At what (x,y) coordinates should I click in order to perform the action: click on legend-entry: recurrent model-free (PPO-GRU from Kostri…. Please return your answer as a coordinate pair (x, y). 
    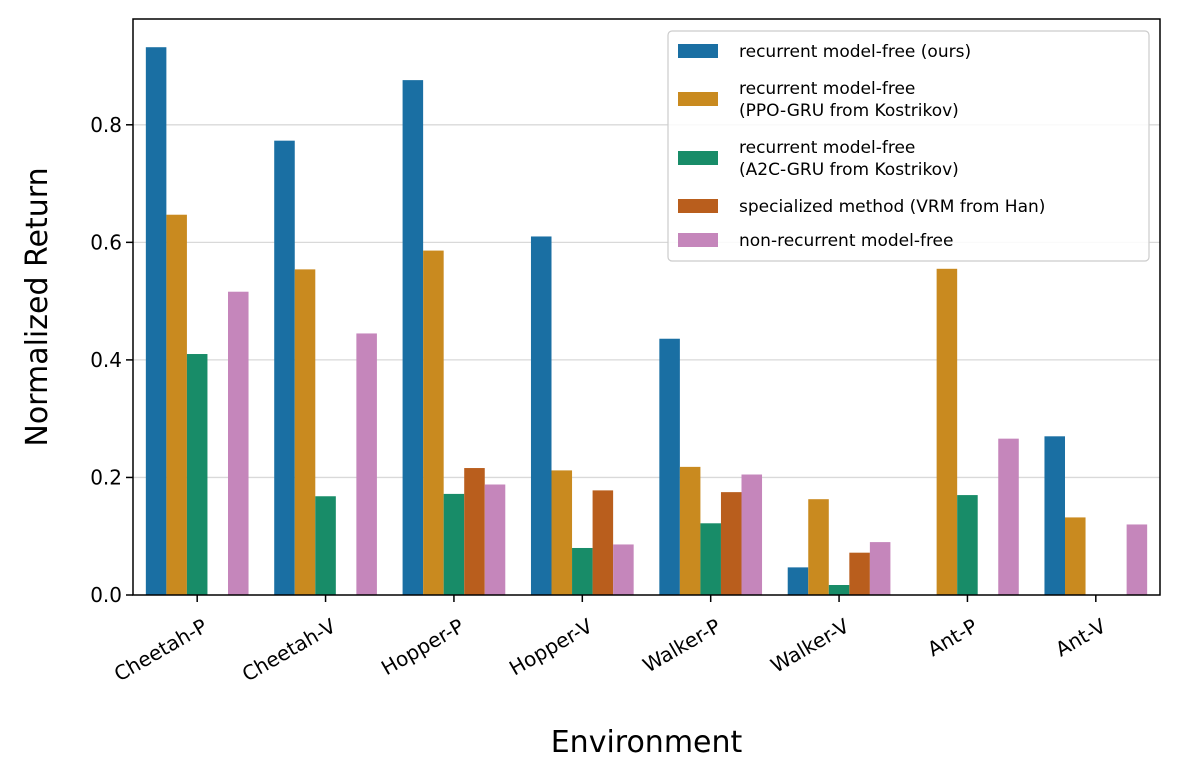
    Looking at the image, I should click on (849, 100).